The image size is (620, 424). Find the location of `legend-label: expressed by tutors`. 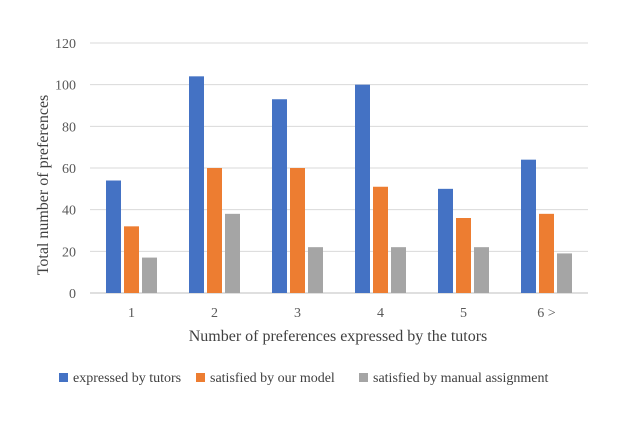

legend-label: expressed by tutors is located at coordinates (127, 378).